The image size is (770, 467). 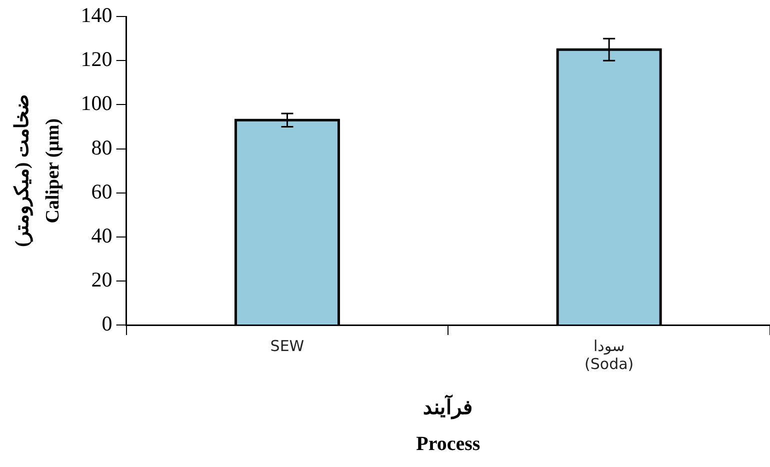 What do you see at coordinates (287, 345) in the screenshot?
I see `x-tick-label: SEW` at bounding box center [287, 345].